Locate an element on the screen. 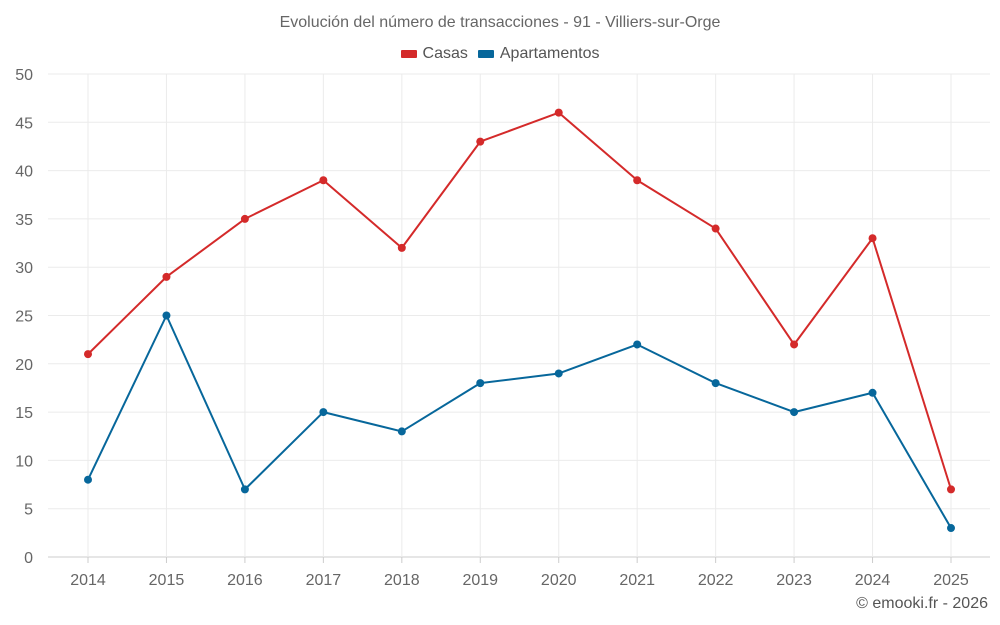 The height and width of the screenshot is (625, 1000). data-point-apartamentos-2024 is located at coordinates (872, 392).